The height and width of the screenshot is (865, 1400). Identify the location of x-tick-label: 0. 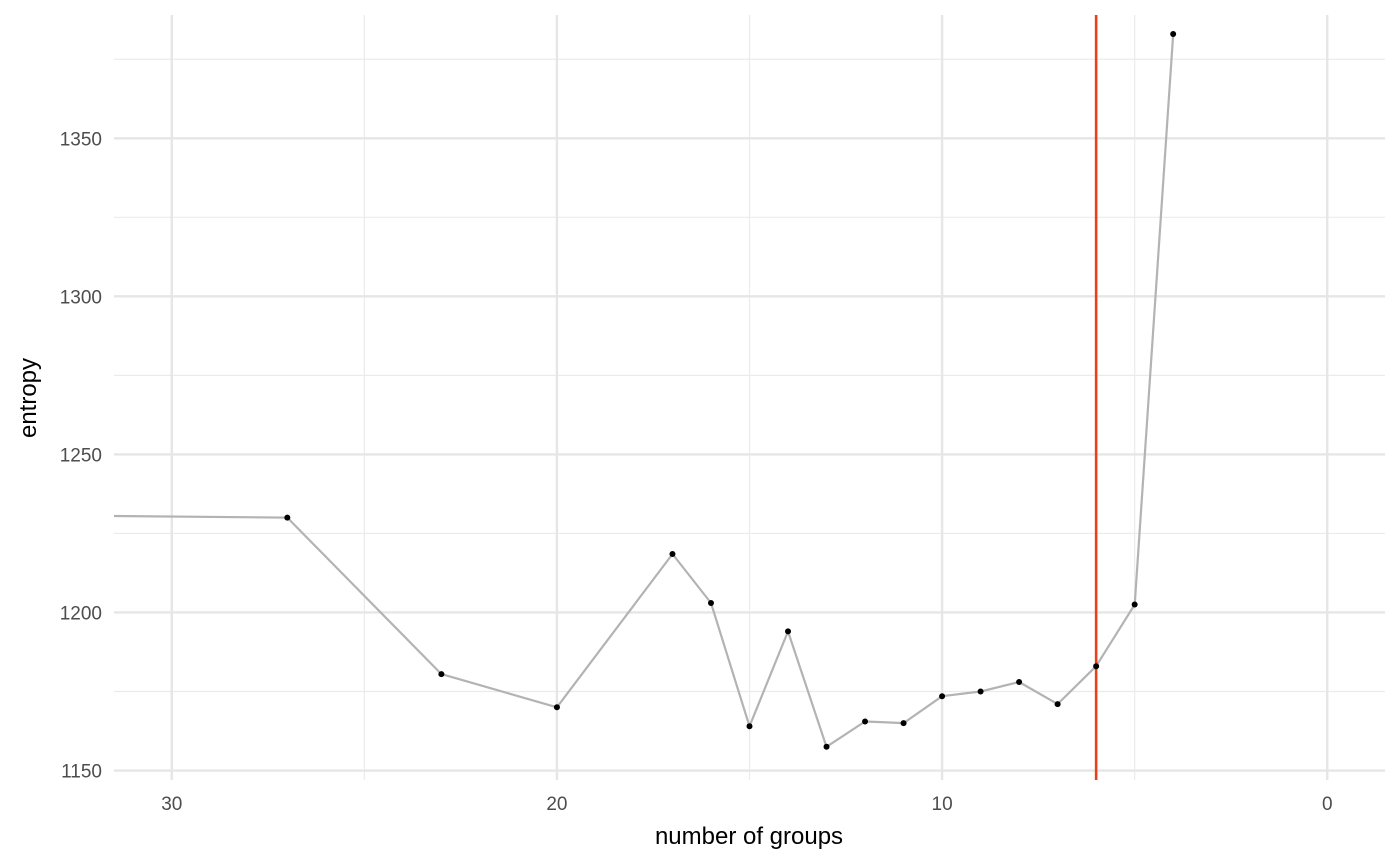
(1327, 804).